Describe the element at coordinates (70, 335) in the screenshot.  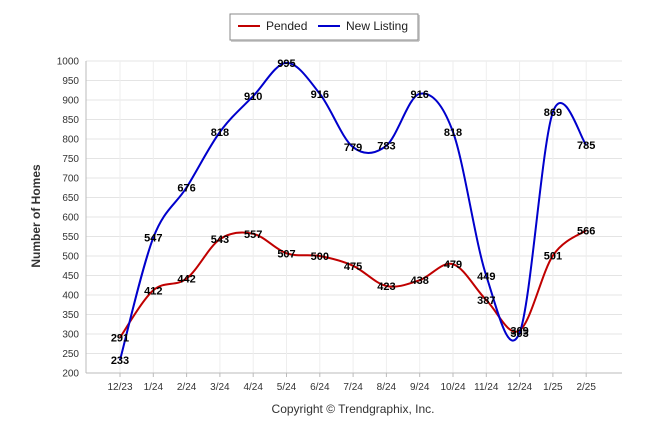
I see `y-tick-label: 300` at that location.